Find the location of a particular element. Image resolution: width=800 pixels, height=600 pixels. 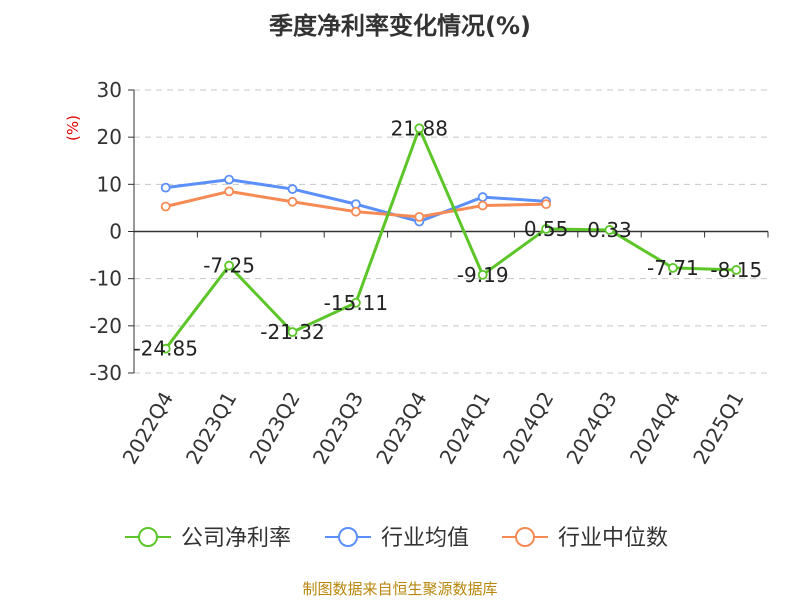

y-tick-label: 30 is located at coordinates (109, 90).